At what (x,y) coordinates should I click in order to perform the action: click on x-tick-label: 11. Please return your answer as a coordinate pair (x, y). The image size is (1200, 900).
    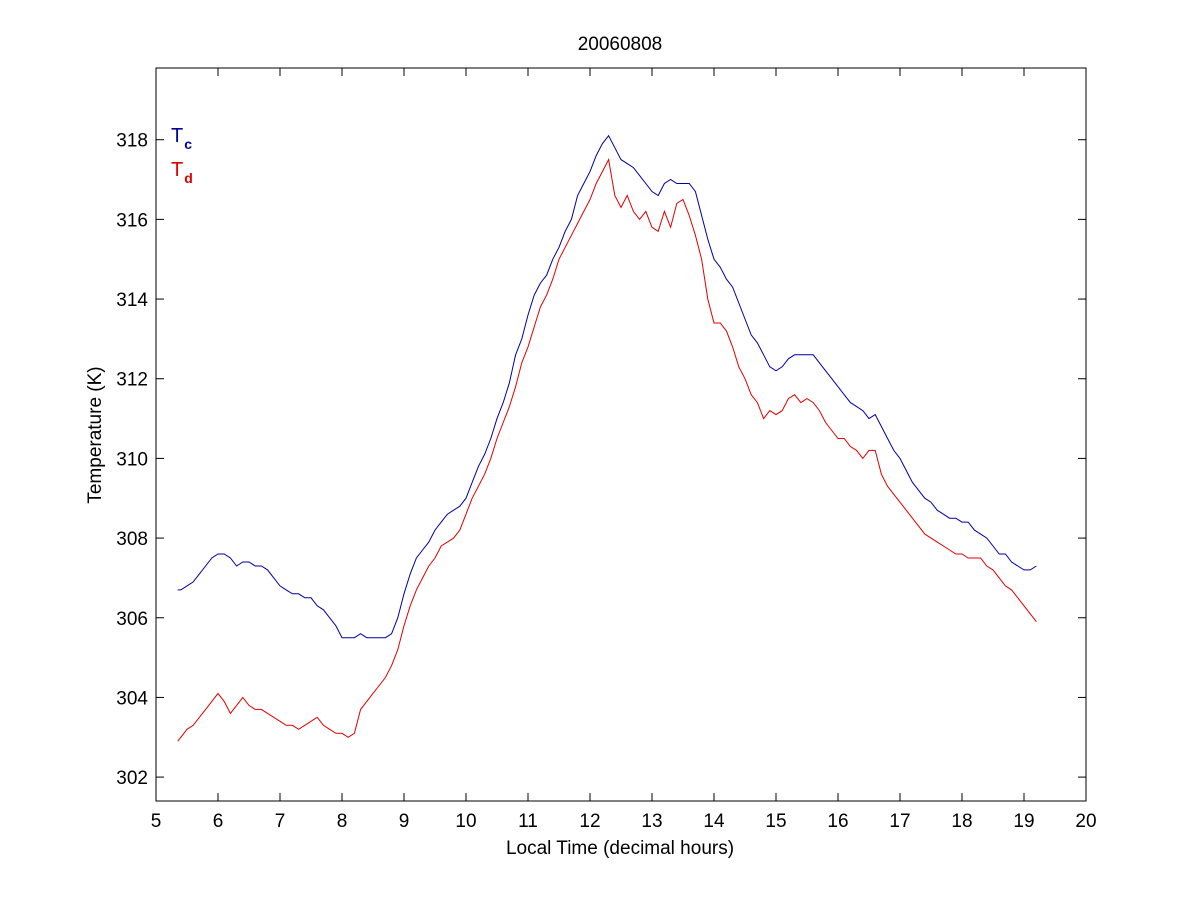
    Looking at the image, I should click on (528, 821).